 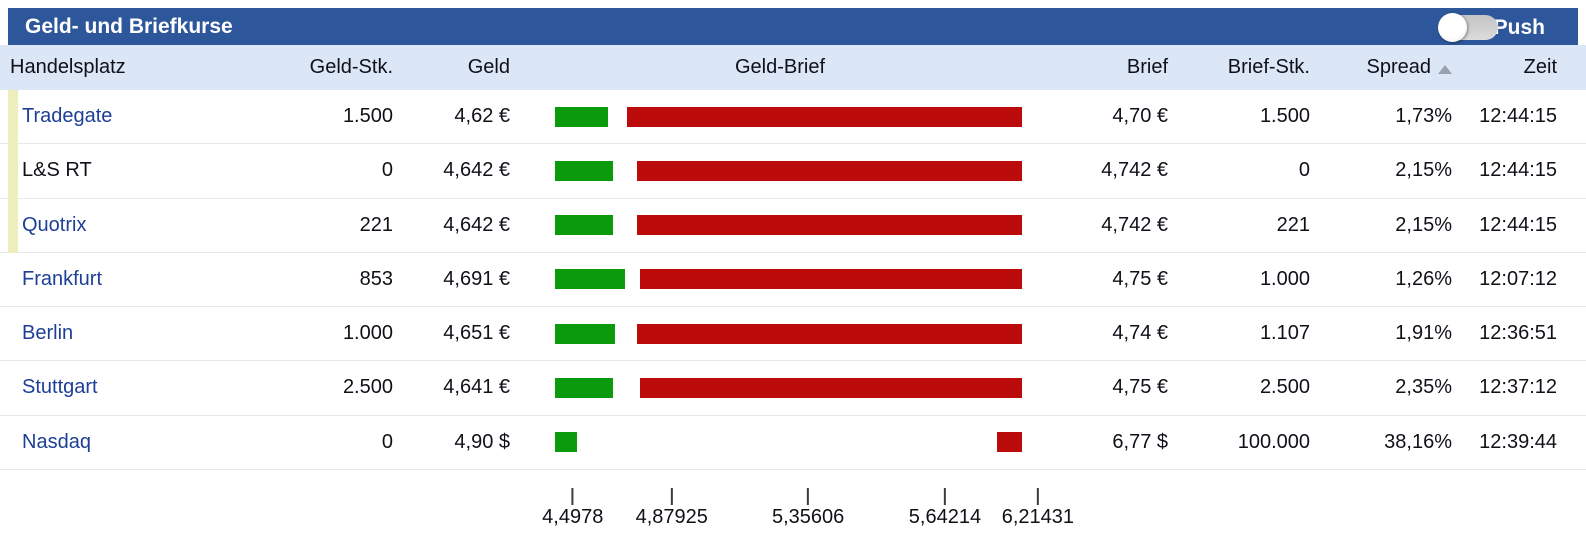 I want to click on push-toggle-label: Push, so click(x=1519, y=27).